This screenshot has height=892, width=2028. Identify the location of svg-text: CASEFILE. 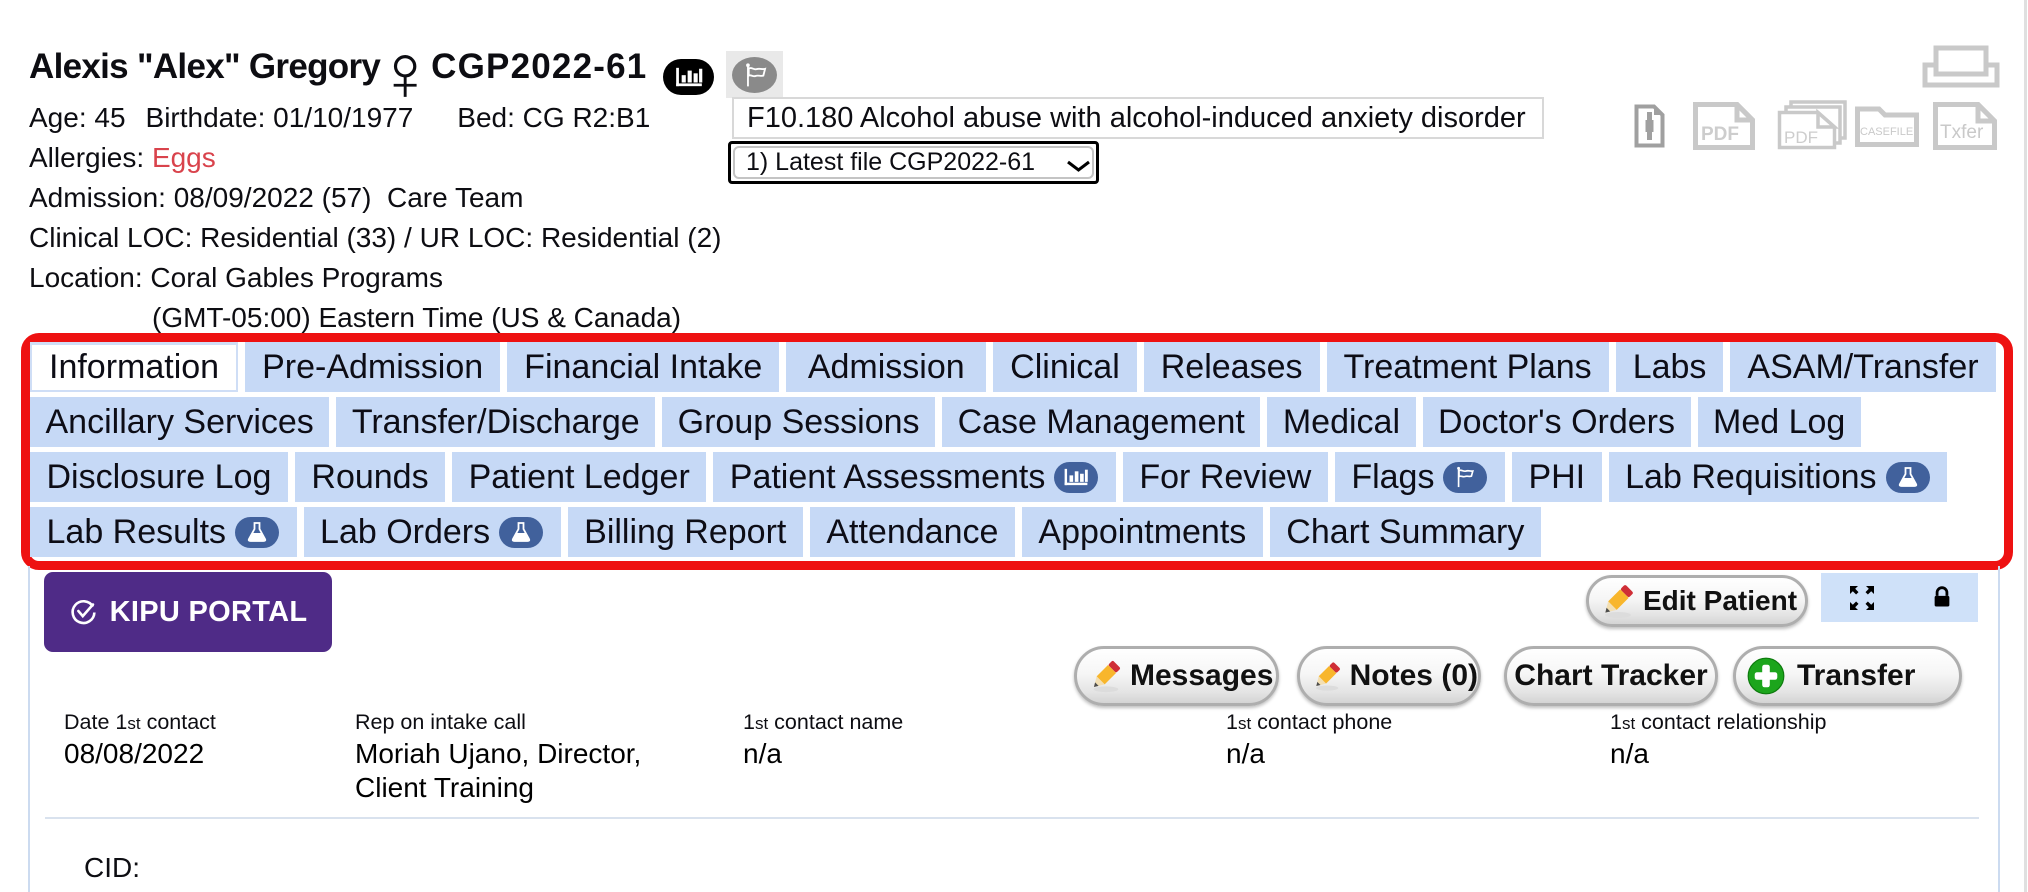
(1886, 132).